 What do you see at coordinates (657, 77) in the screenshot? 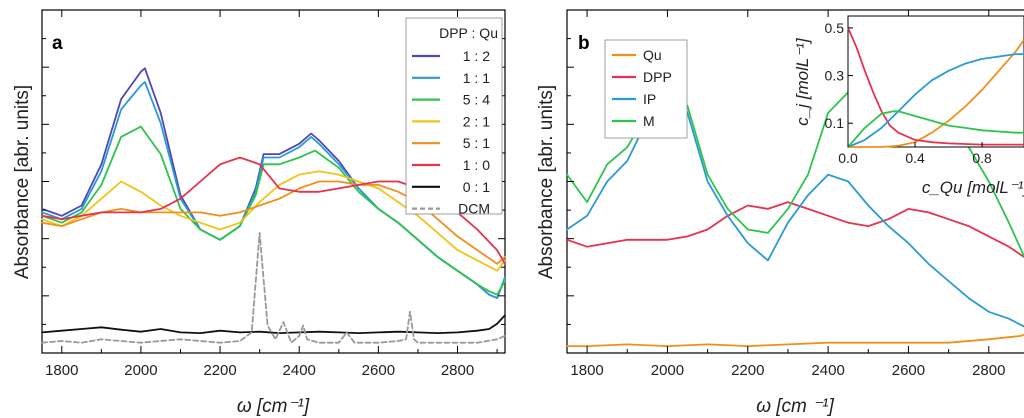
I see `panel-b-legend-label-dpp: DPP` at bounding box center [657, 77].